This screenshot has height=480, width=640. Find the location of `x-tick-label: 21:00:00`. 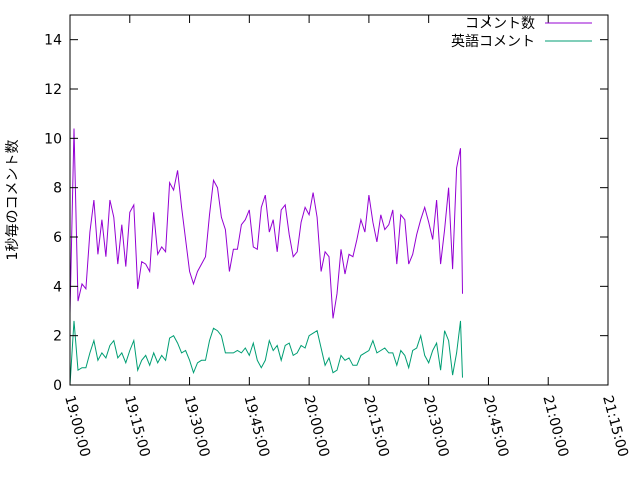

x-tick-label: 21:00:00 is located at coordinates (555, 426).